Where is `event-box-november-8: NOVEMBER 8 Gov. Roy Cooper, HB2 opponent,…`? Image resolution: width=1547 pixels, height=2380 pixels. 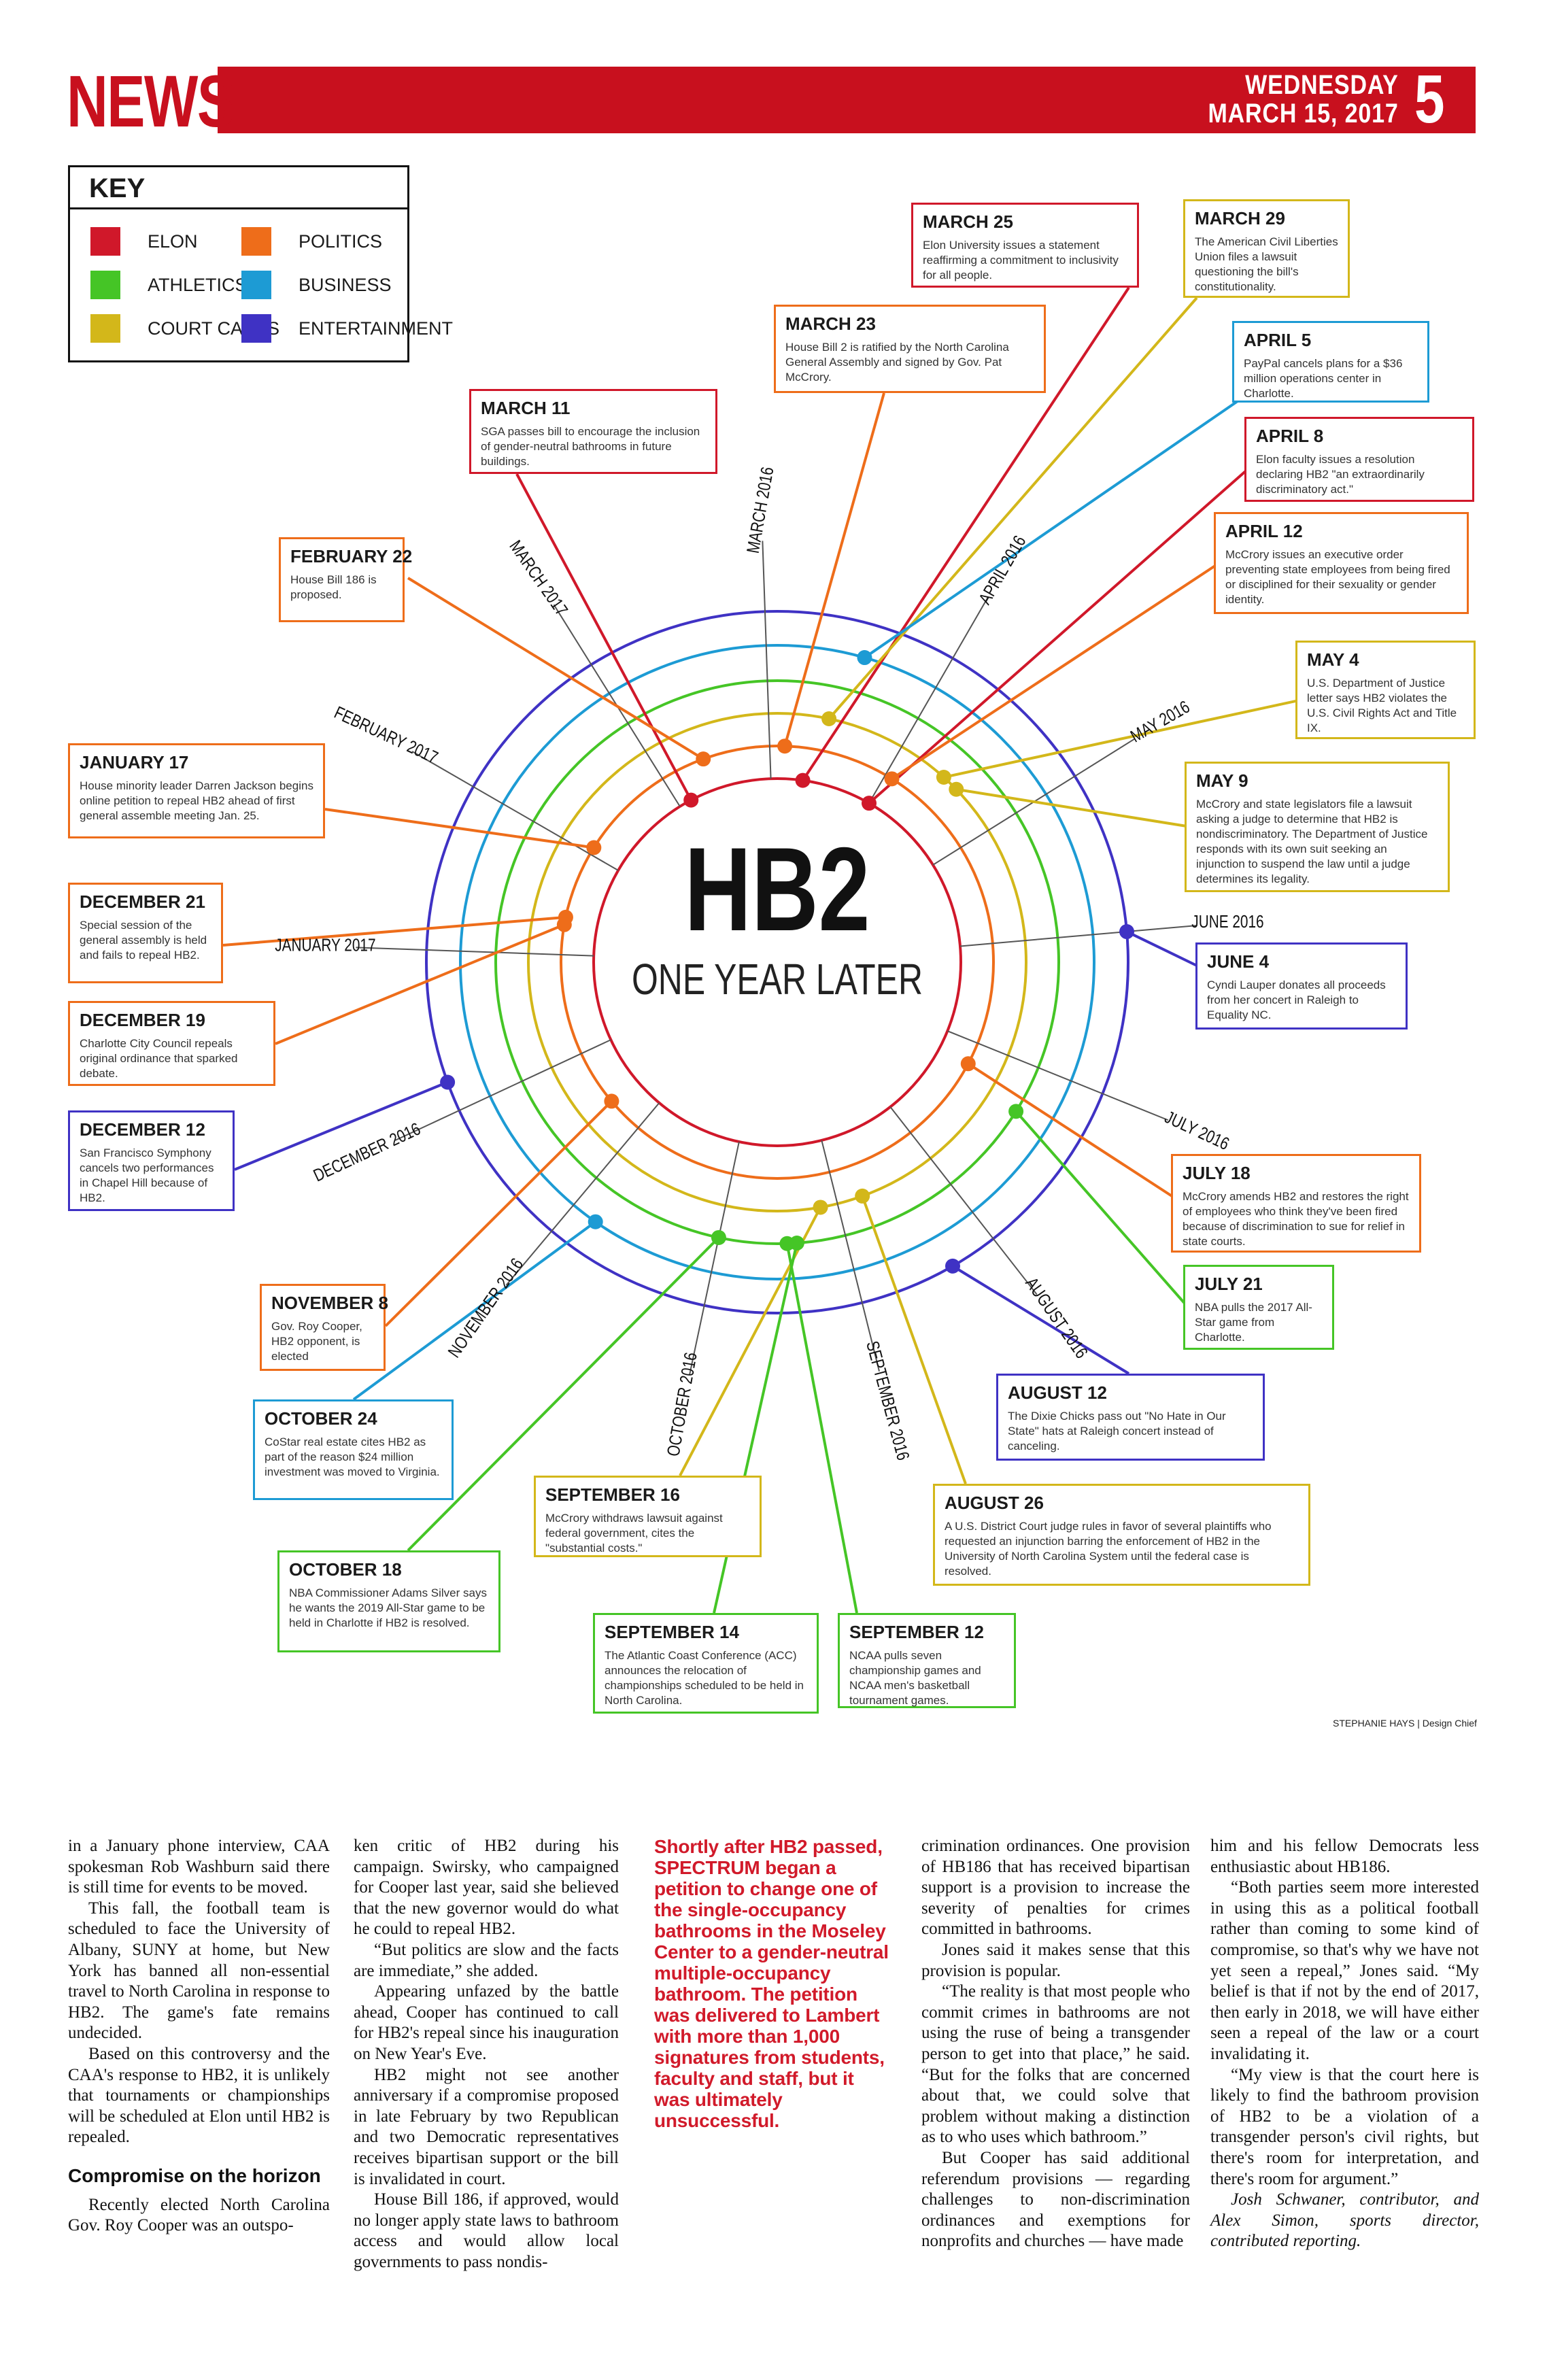
event-box-november-8: NOVEMBER 8 Gov. Roy Cooper, HB2 opponent,… is located at coordinates (324, 1328).